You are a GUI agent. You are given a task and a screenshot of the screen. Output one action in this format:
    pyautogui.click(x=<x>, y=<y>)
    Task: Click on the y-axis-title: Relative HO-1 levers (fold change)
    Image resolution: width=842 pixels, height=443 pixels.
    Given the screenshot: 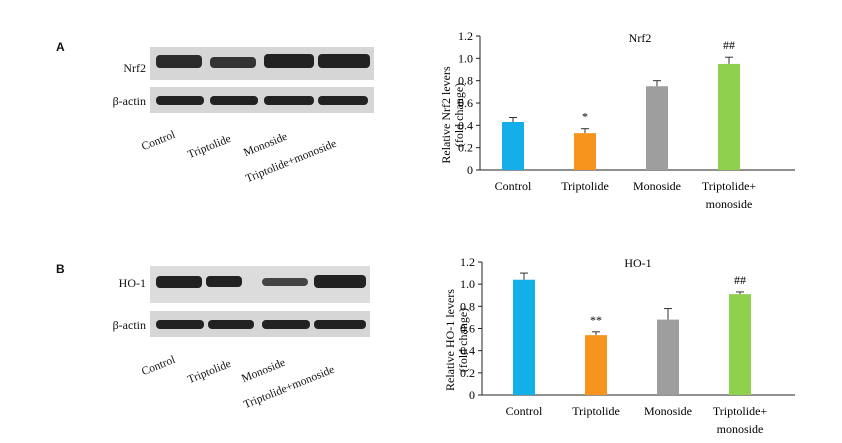 What is the action you would take?
    pyautogui.click(x=456, y=340)
    